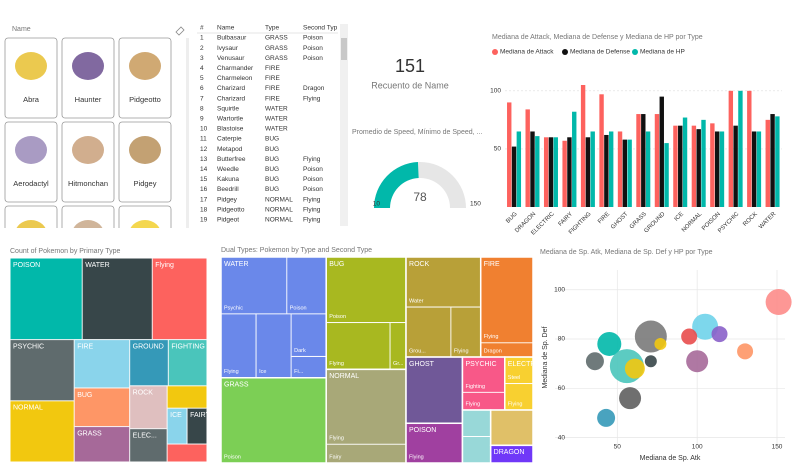 The width and height of the screenshot is (796, 468). Describe the element at coordinates (179, 299) in the screenshot. I see `treemap-tile: Flying` at that location.